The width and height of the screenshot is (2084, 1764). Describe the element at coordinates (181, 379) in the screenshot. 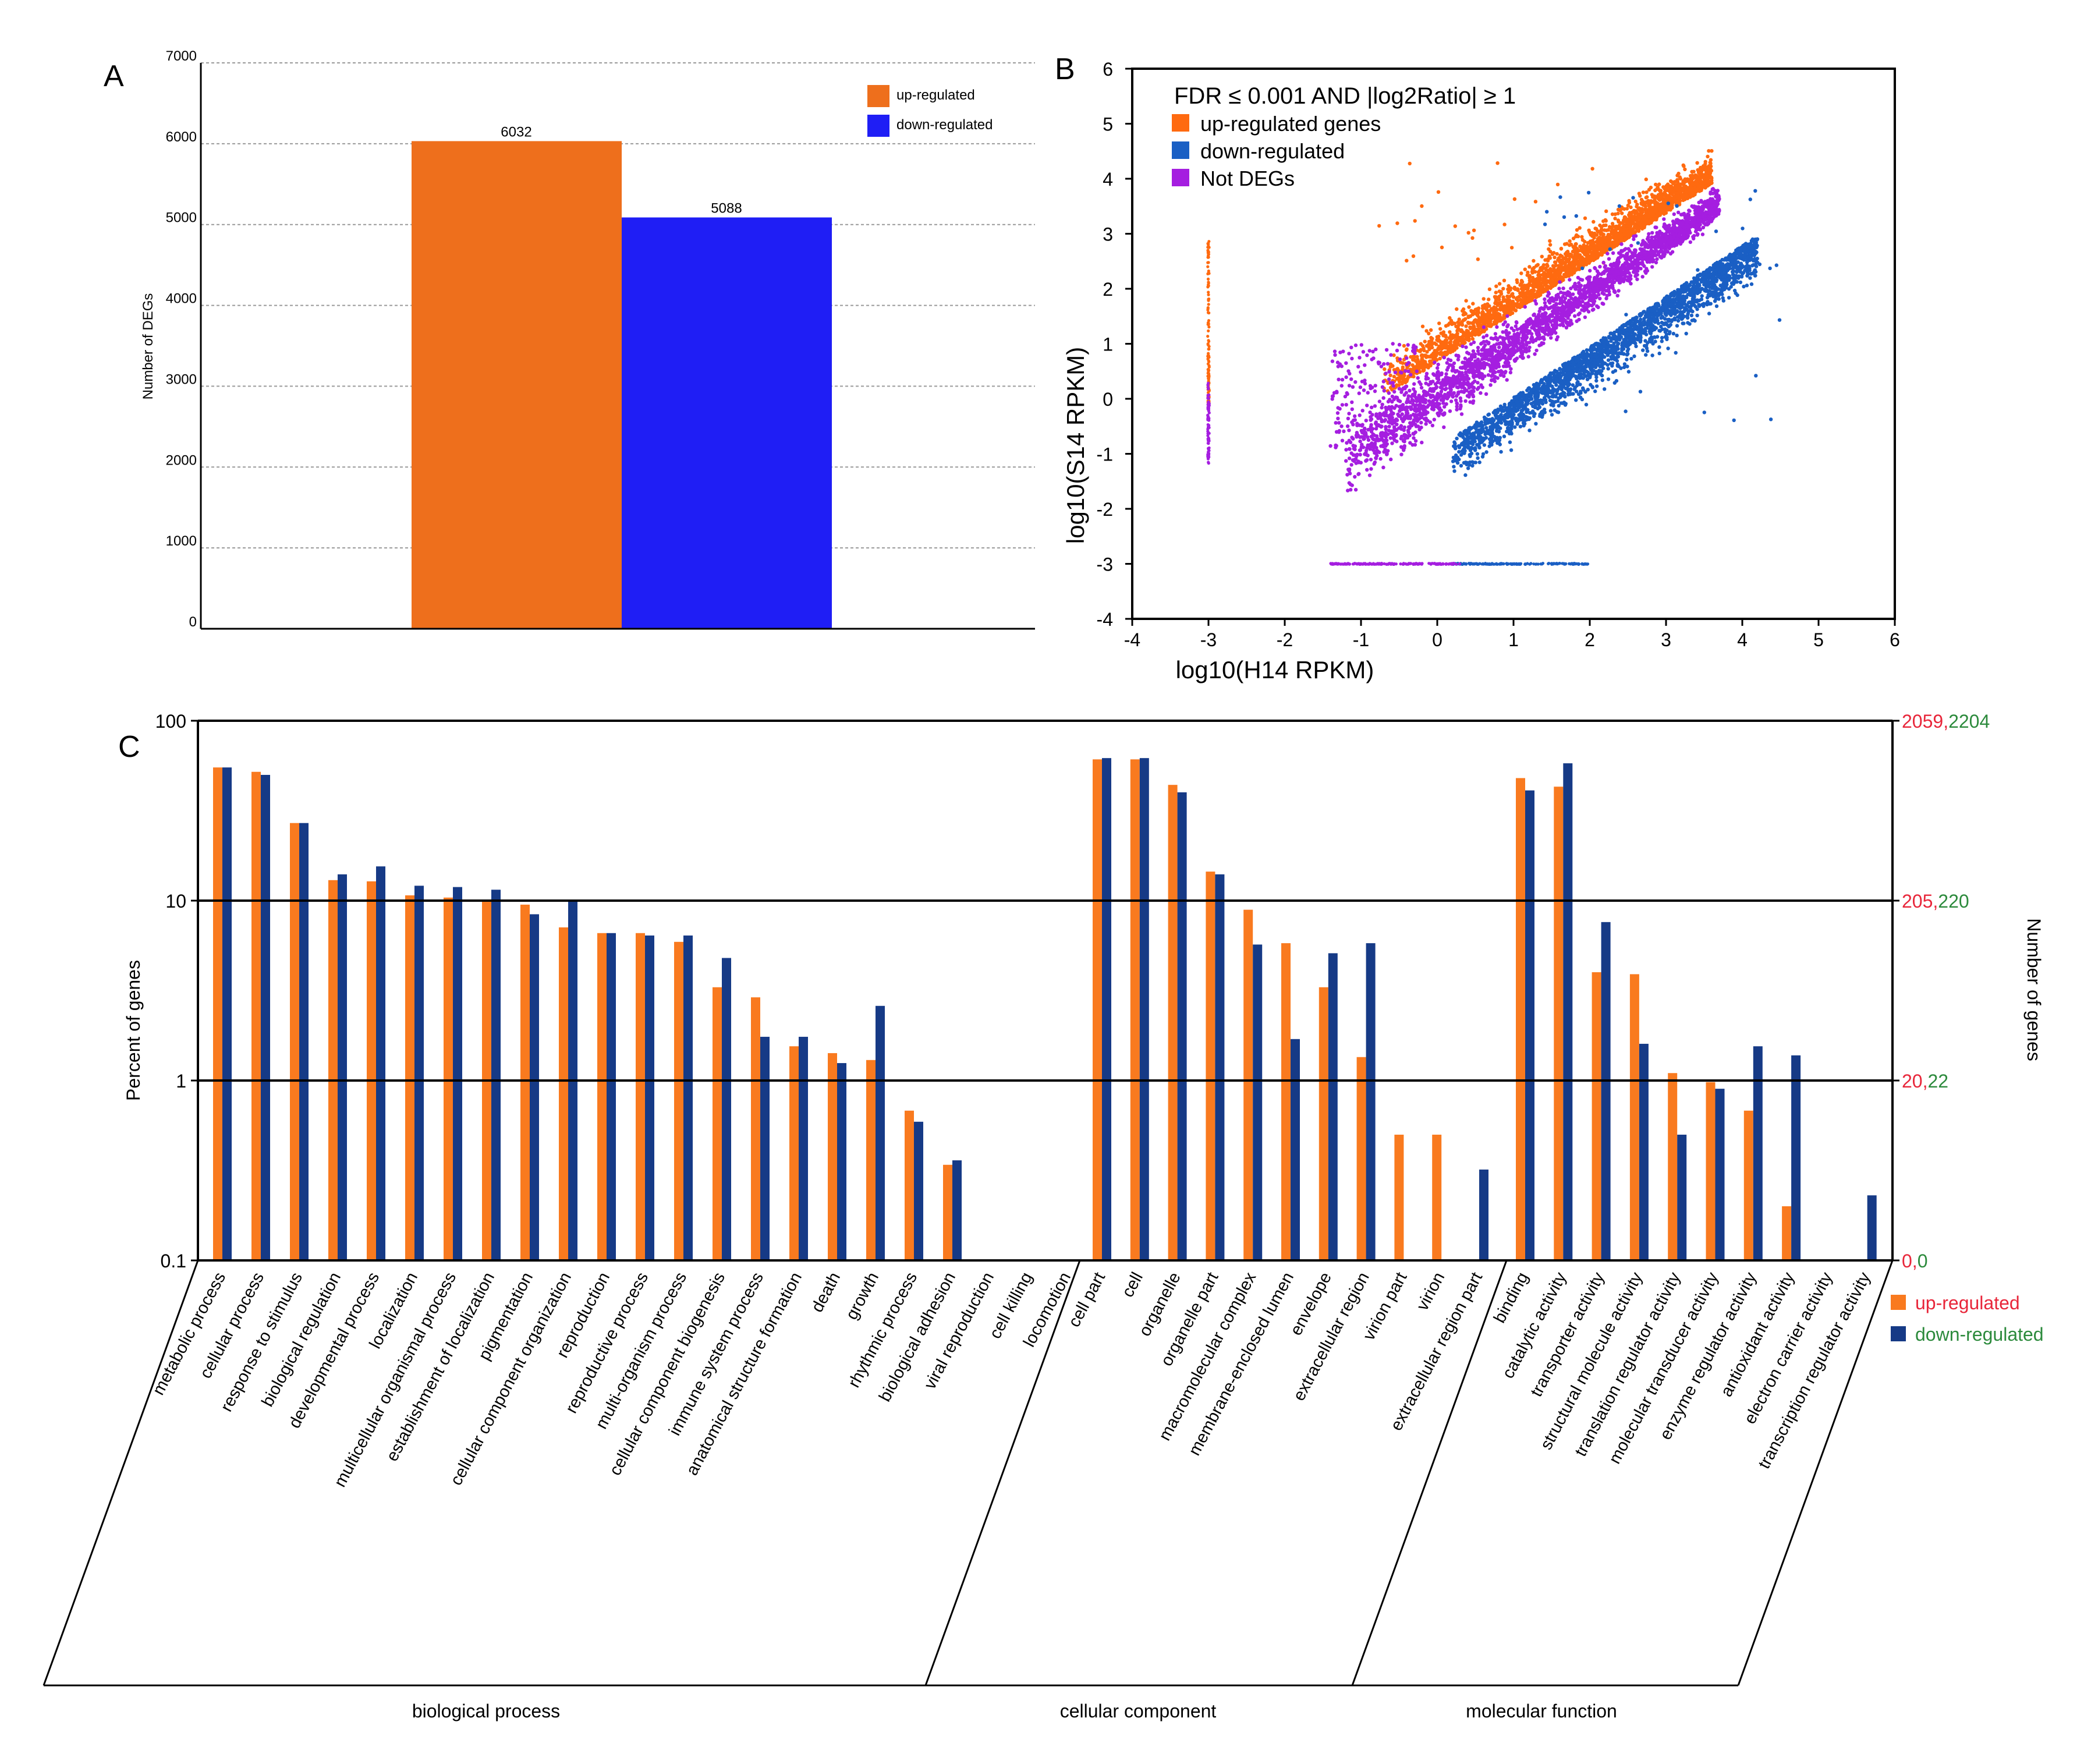

I see `y-tick-label: 3000` at that location.